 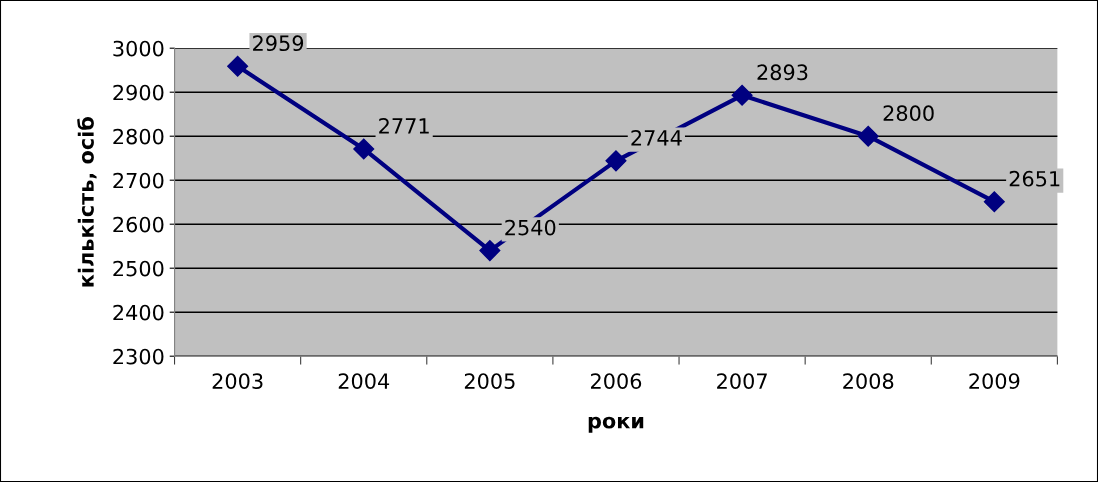 I want to click on y-axis-title: кількість, осіб, so click(x=87, y=202).